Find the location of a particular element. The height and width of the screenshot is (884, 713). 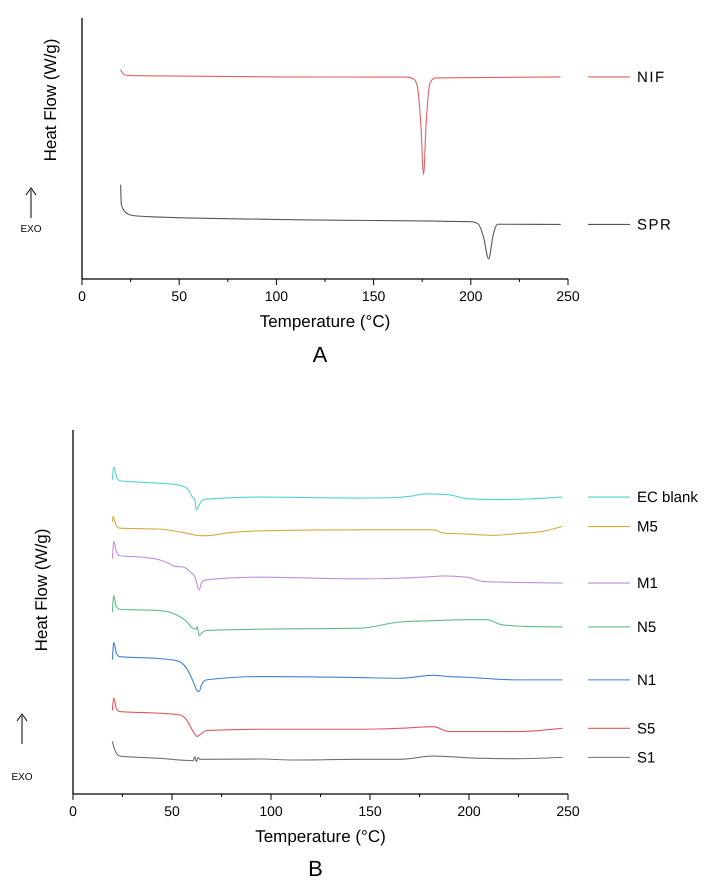

legend-label: S1 is located at coordinates (646, 757).